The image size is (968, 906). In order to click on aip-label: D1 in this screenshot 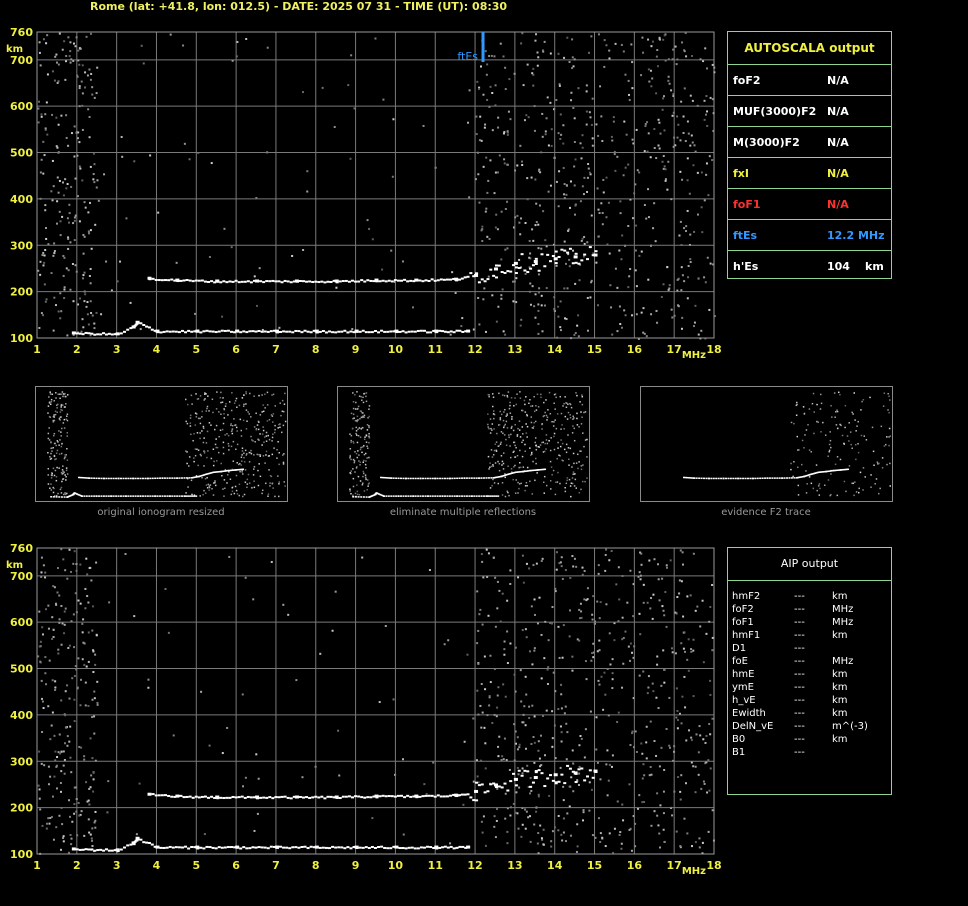, I will do `click(739, 648)`.